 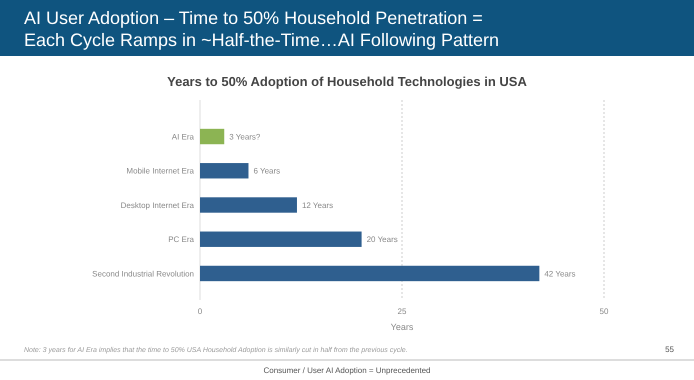 What do you see at coordinates (560, 273) in the screenshot?
I see `data-label: 42 Years` at bounding box center [560, 273].